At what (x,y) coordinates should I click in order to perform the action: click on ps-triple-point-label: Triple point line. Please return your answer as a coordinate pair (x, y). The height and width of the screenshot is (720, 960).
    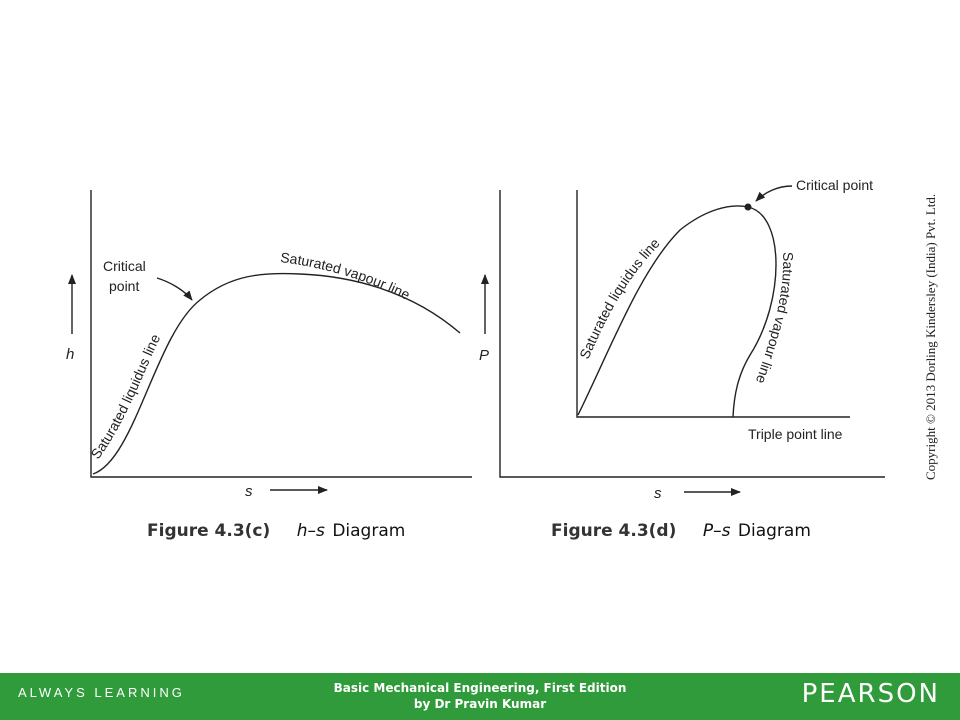
    Looking at the image, I should click on (795, 434).